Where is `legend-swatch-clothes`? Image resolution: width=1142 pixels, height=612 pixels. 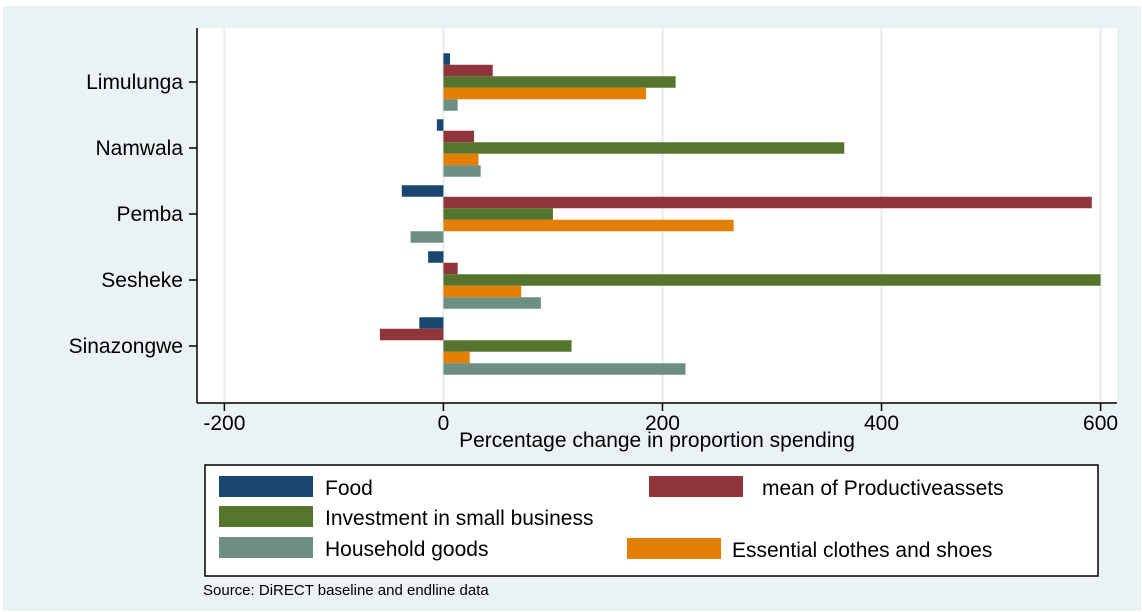
legend-swatch-clothes is located at coordinates (674, 548).